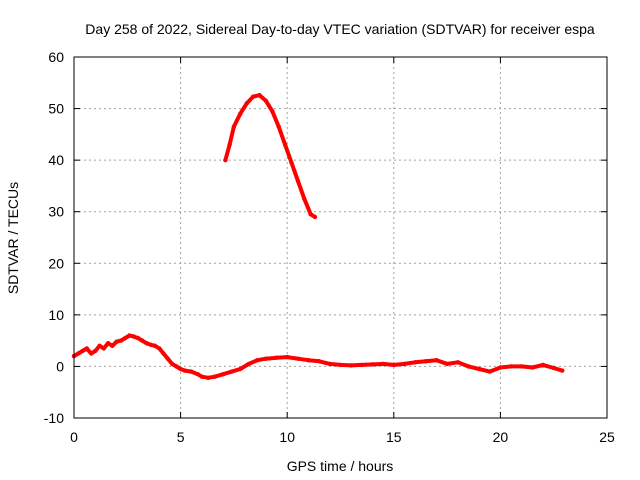 The image size is (640, 480). I want to click on x-tick-label: 20, so click(501, 437).